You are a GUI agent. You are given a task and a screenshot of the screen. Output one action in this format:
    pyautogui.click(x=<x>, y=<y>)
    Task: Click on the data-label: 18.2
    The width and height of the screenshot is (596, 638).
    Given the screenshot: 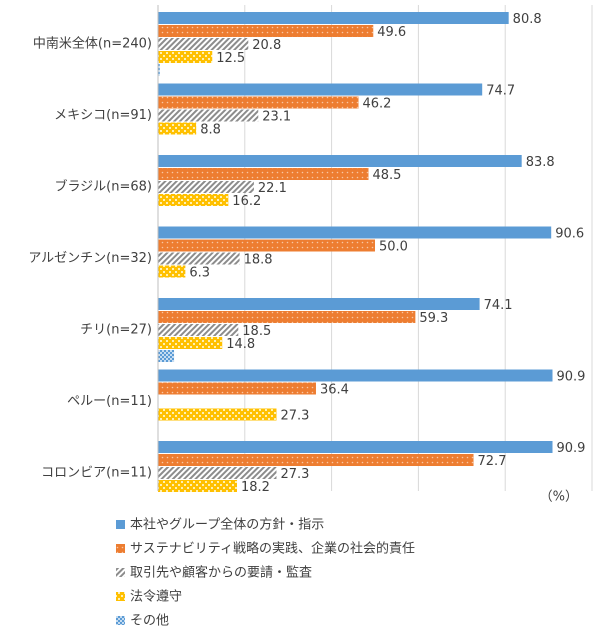 What is the action you would take?
    pyautogui.click(x=255, y=487)
    